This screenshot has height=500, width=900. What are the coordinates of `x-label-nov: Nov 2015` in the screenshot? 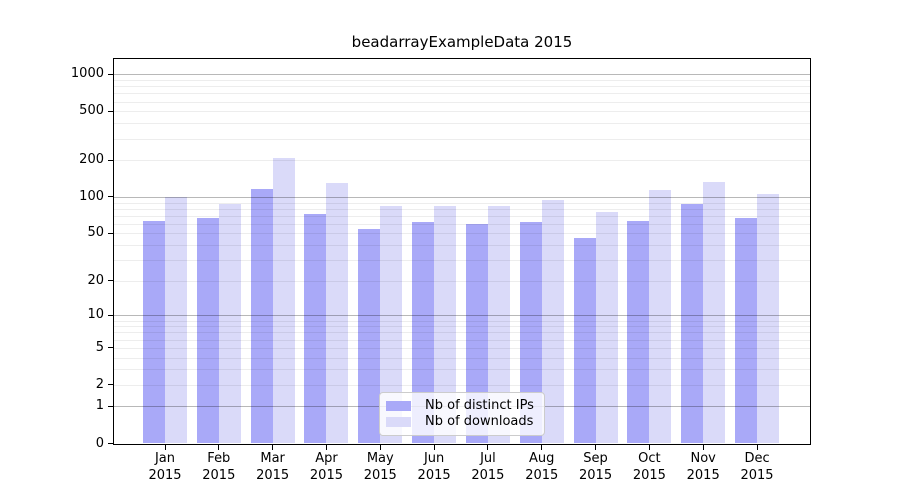 It's located at (703, 467).